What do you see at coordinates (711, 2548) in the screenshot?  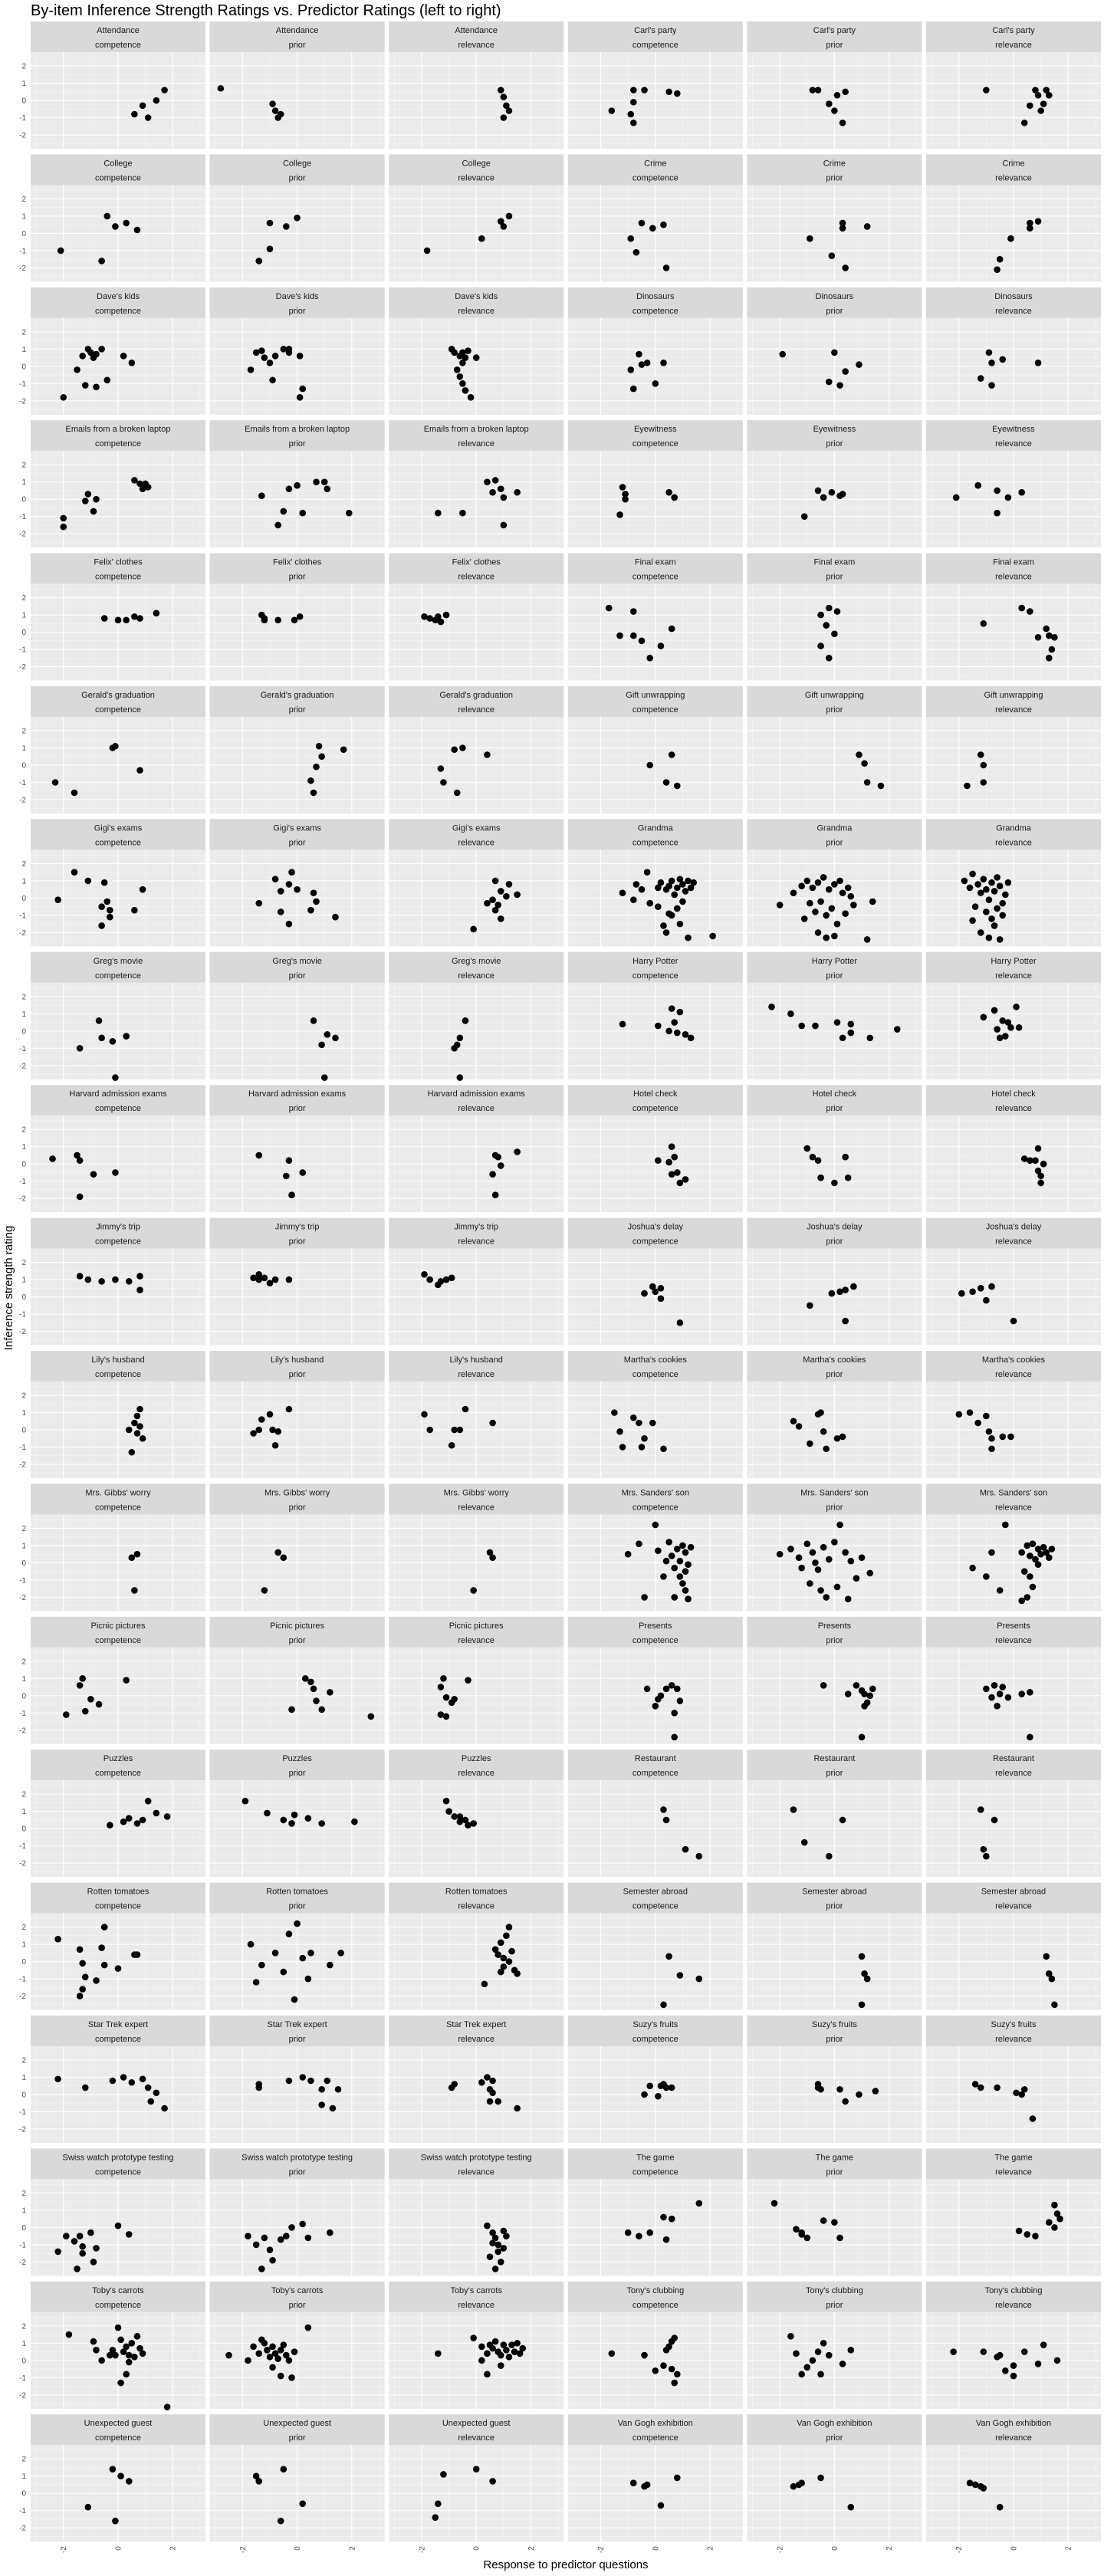 I see `x-tick-label: 2` at bounding box center [711, 2548].